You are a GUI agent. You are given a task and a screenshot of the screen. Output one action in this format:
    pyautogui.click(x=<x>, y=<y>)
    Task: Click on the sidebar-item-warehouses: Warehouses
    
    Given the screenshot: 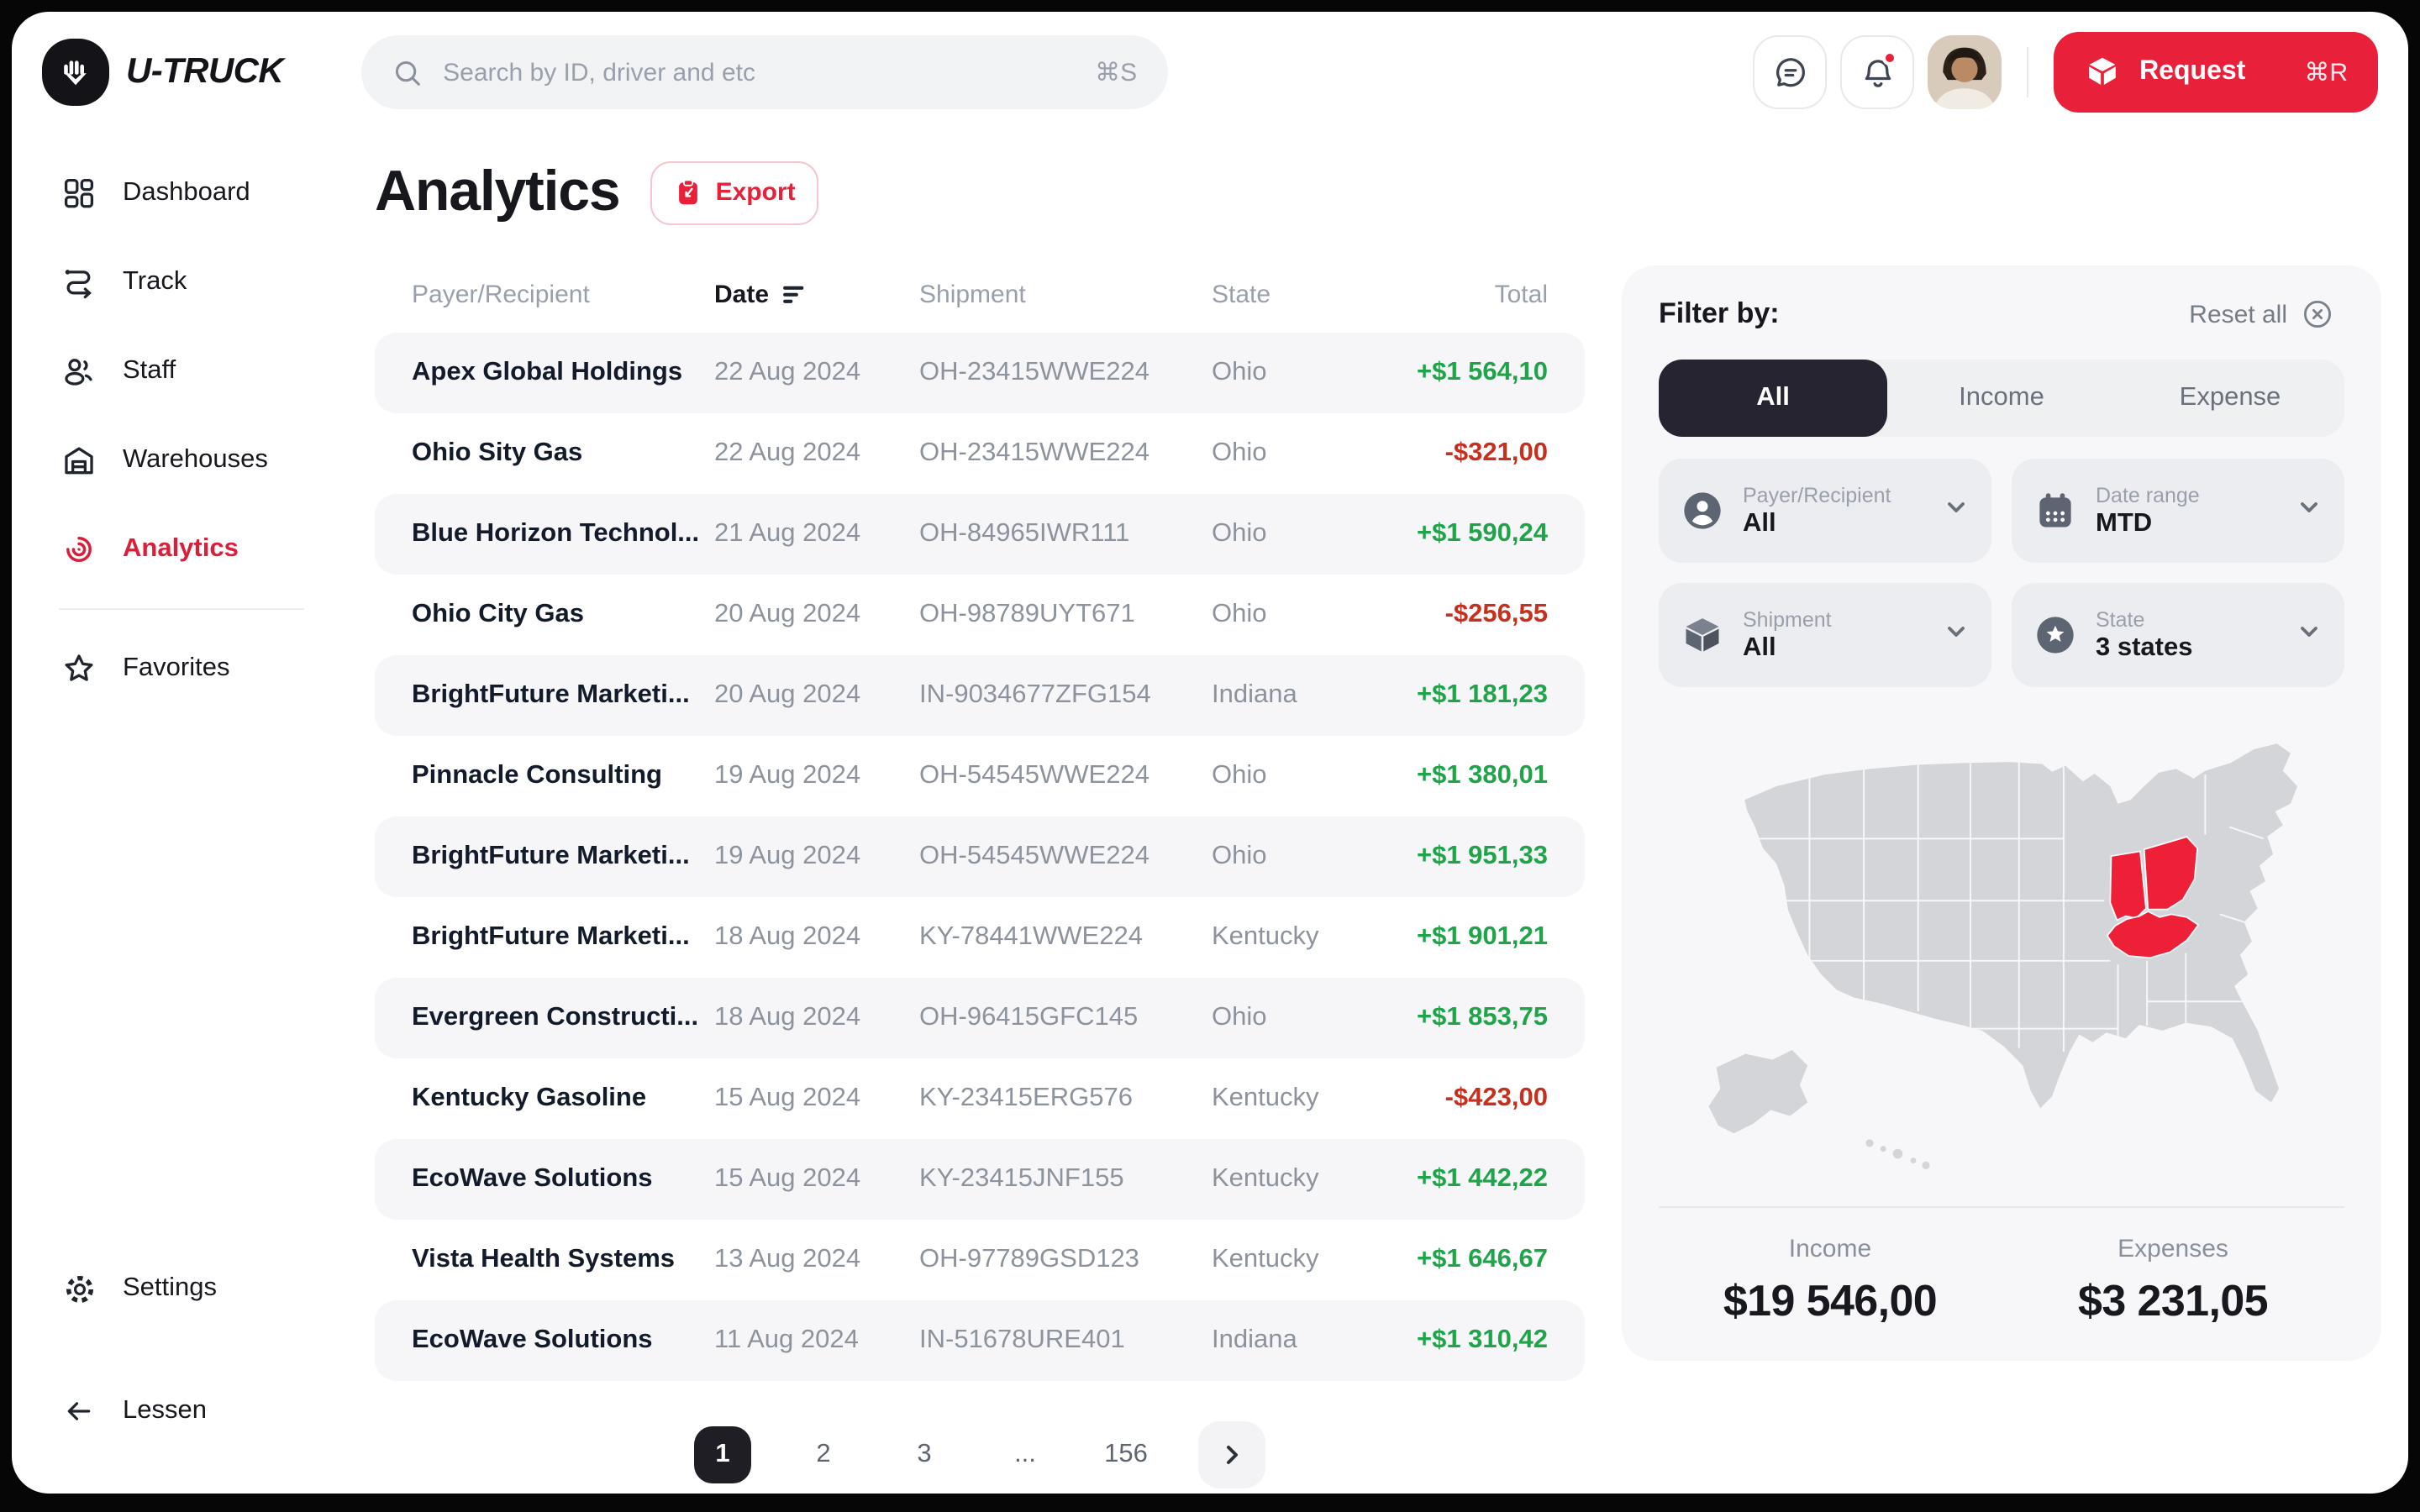 What is the action you would take?
    pyautogui.click(x=196, y=460)
    